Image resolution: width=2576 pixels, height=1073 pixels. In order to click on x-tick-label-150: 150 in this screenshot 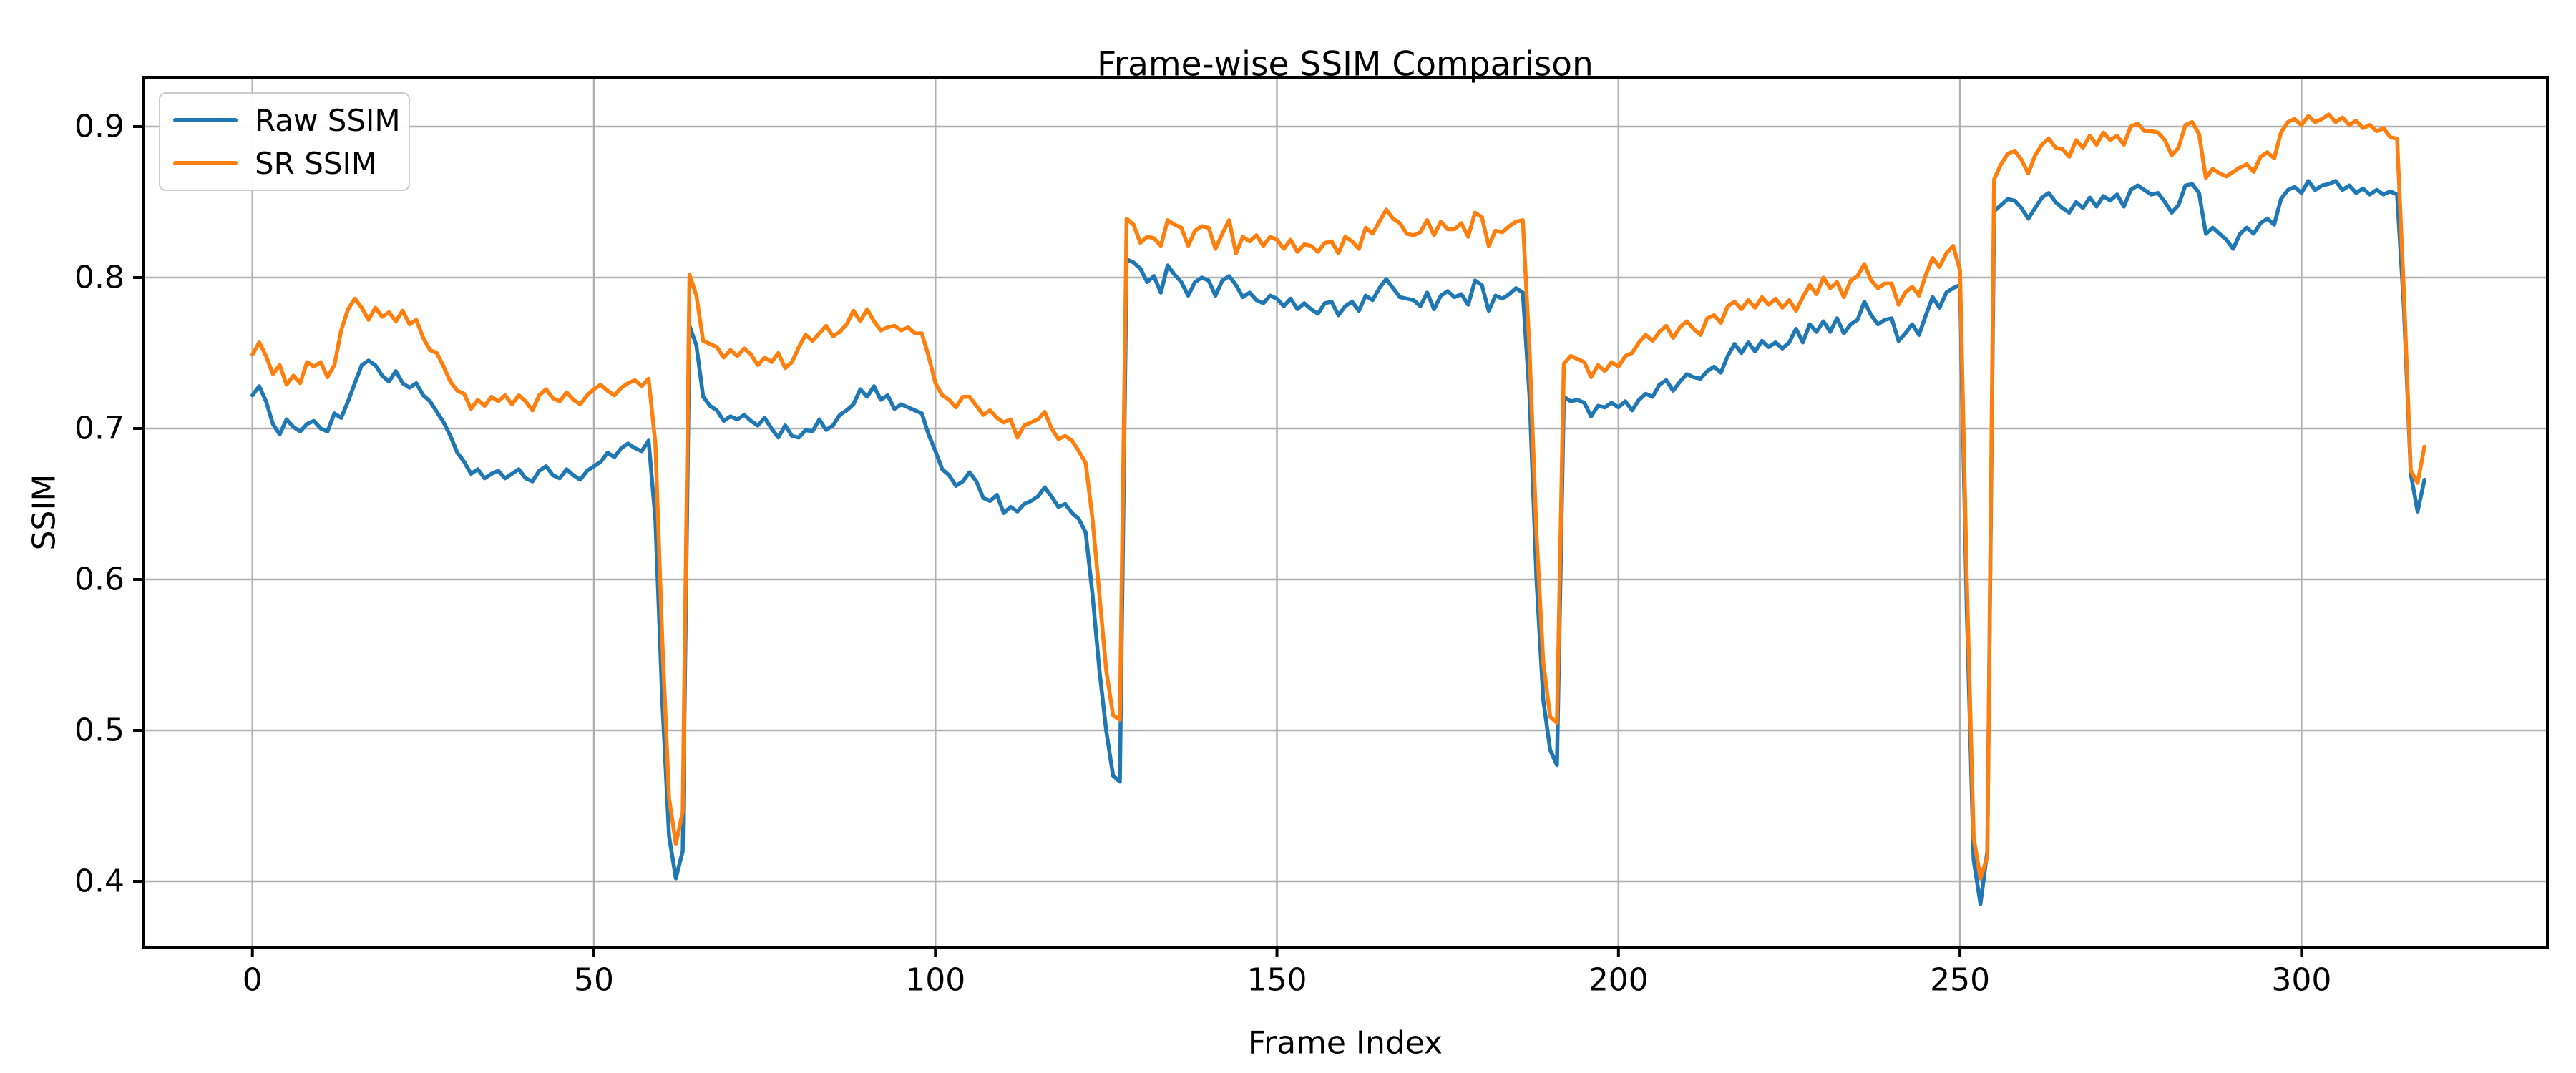, I will do `click(1277, 980)`.